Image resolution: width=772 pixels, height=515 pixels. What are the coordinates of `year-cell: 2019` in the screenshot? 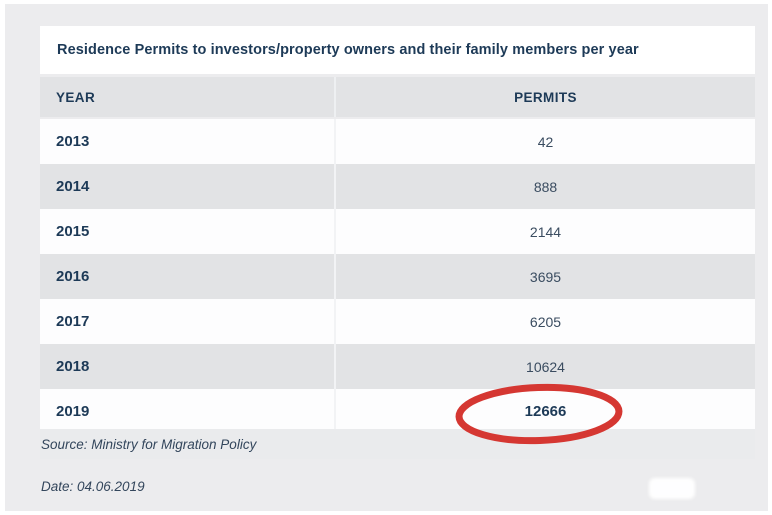 It's located at (73, 411).